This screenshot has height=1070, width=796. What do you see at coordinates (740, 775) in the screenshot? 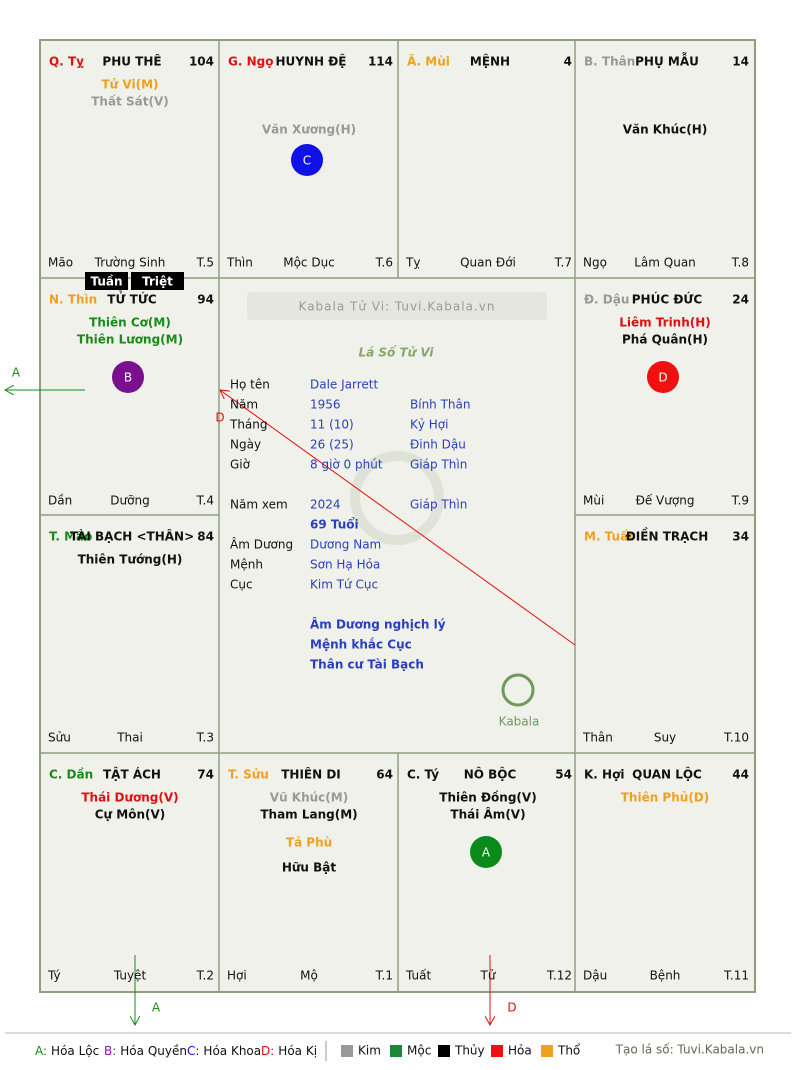
I see `palace-number: 44` at bounding box center [740, 775].